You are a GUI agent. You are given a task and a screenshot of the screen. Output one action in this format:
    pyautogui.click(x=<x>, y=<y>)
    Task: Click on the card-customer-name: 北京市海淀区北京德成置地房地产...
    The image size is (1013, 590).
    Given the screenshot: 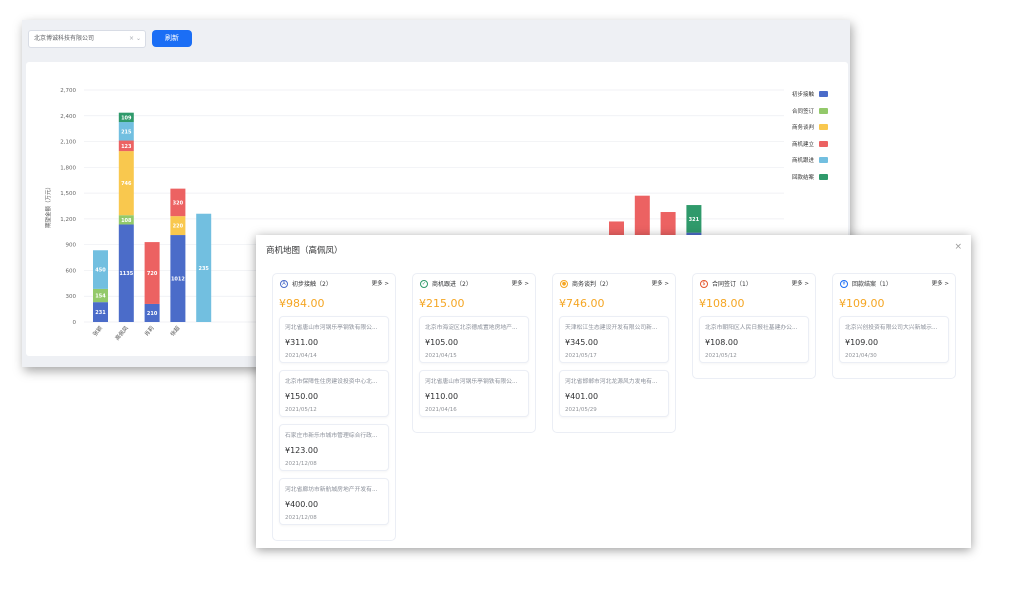 What is the action you would take?
    pyautogui.click(x=471, y=328)
    